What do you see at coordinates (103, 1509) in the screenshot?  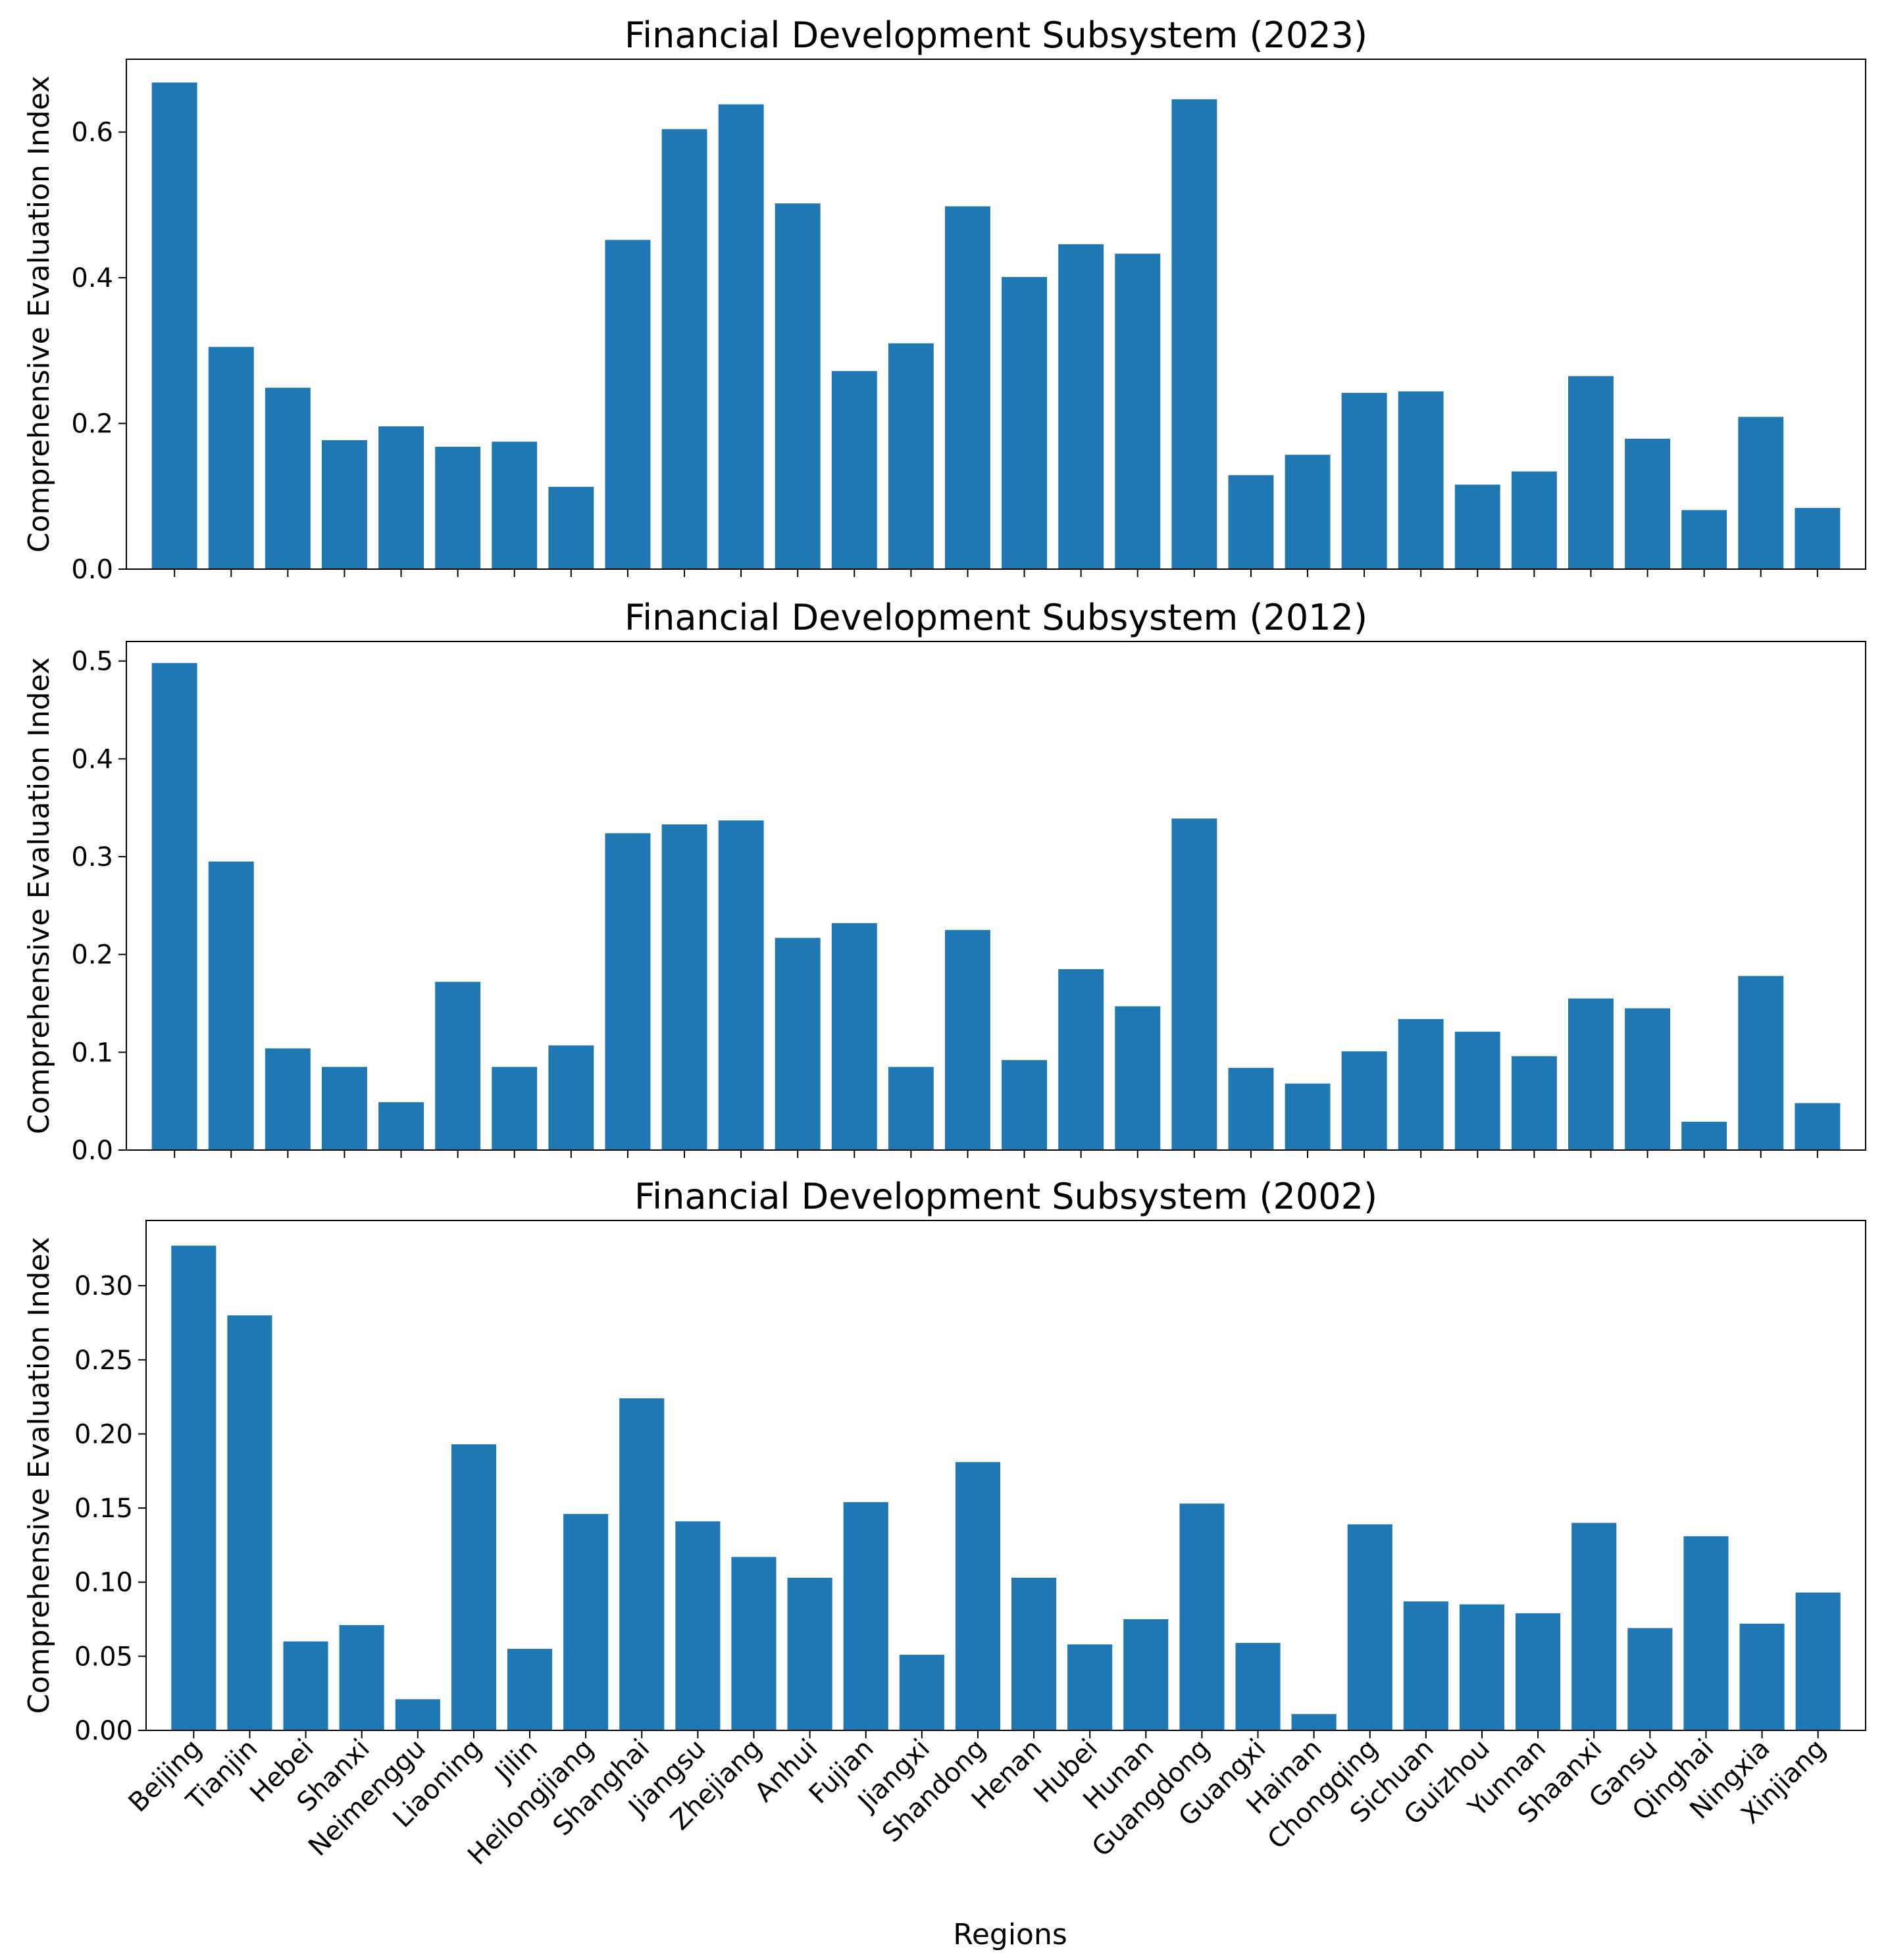 I see `y-tick-label: 0.15` at bounding box center [103, 1509].